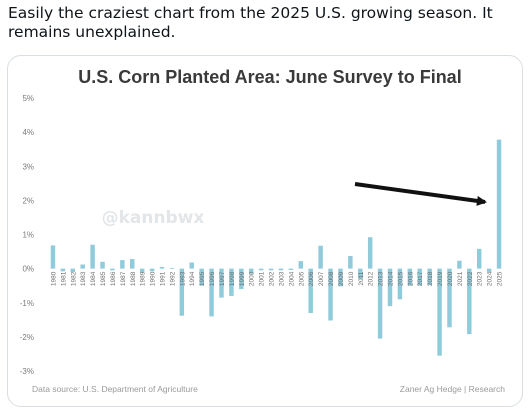 Image resolution: width=529 pixels, height=409 pixels. I want to click on bar-2011, so click(360, 273).